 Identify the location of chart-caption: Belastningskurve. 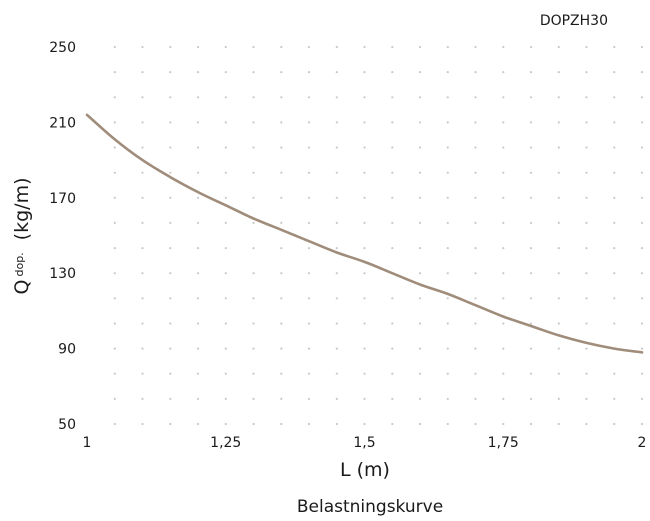
(370, 507).